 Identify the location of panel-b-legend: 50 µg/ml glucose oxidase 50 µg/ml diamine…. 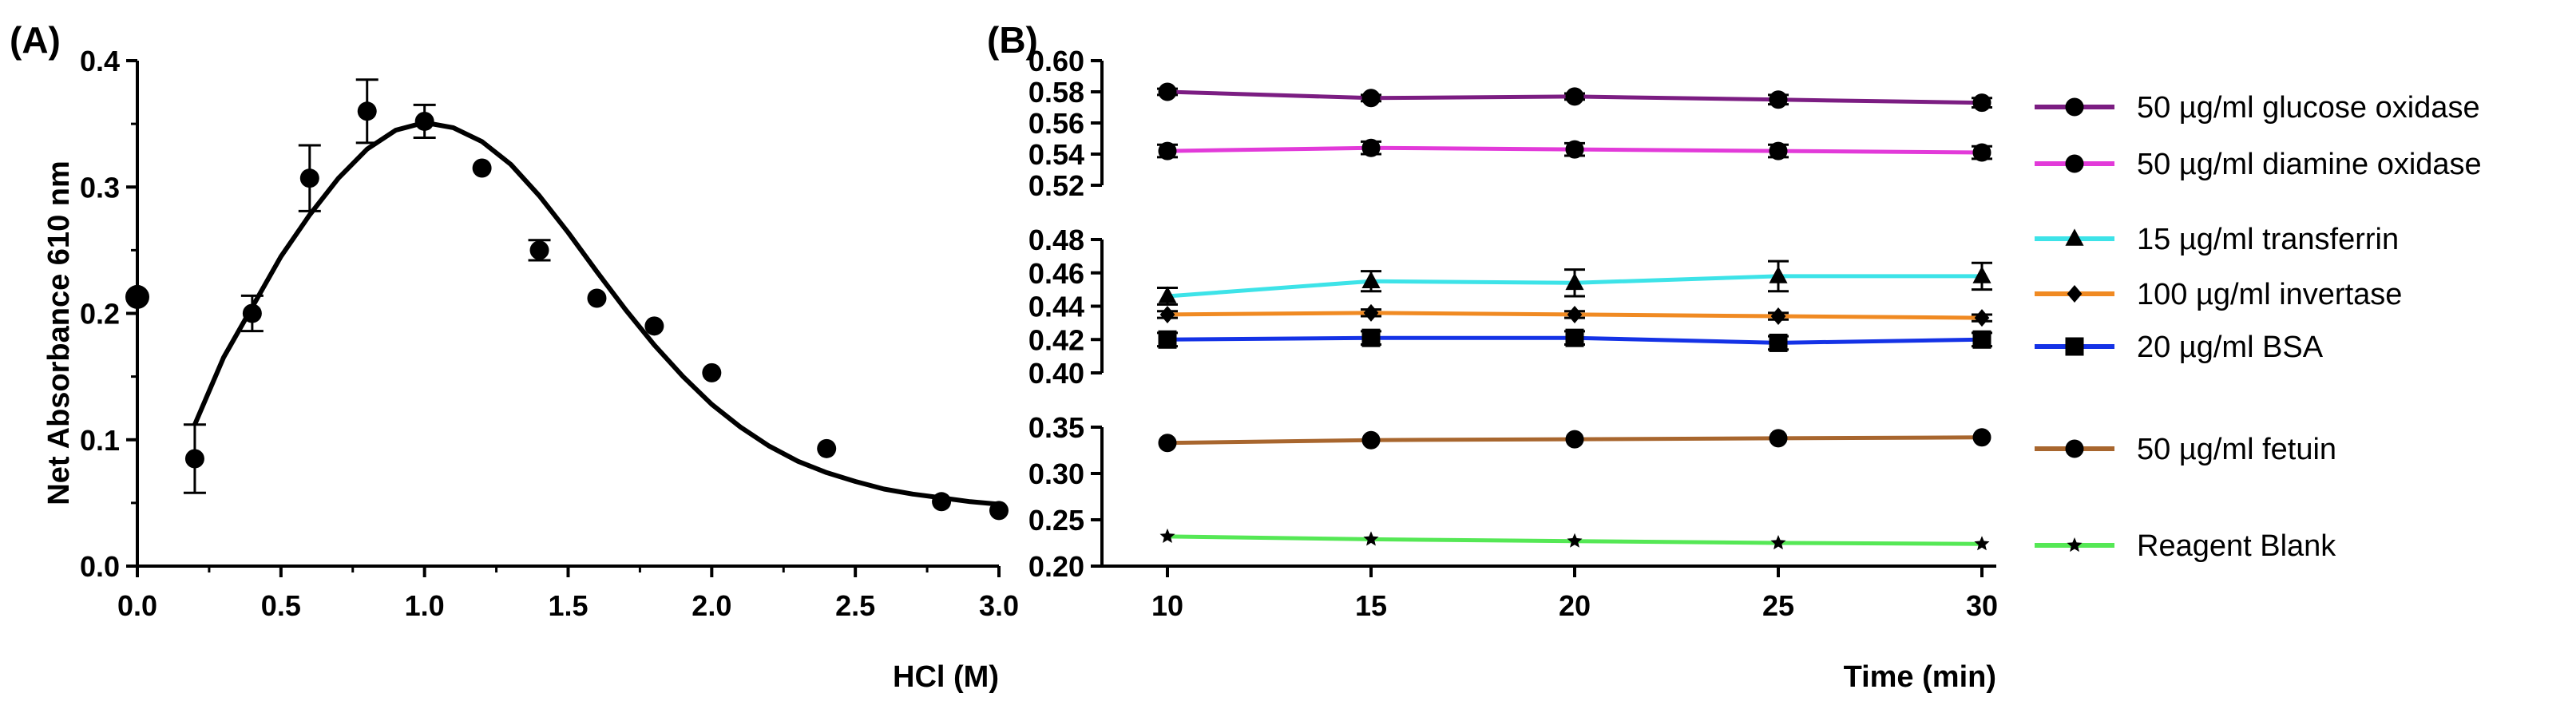
(2258, 327).